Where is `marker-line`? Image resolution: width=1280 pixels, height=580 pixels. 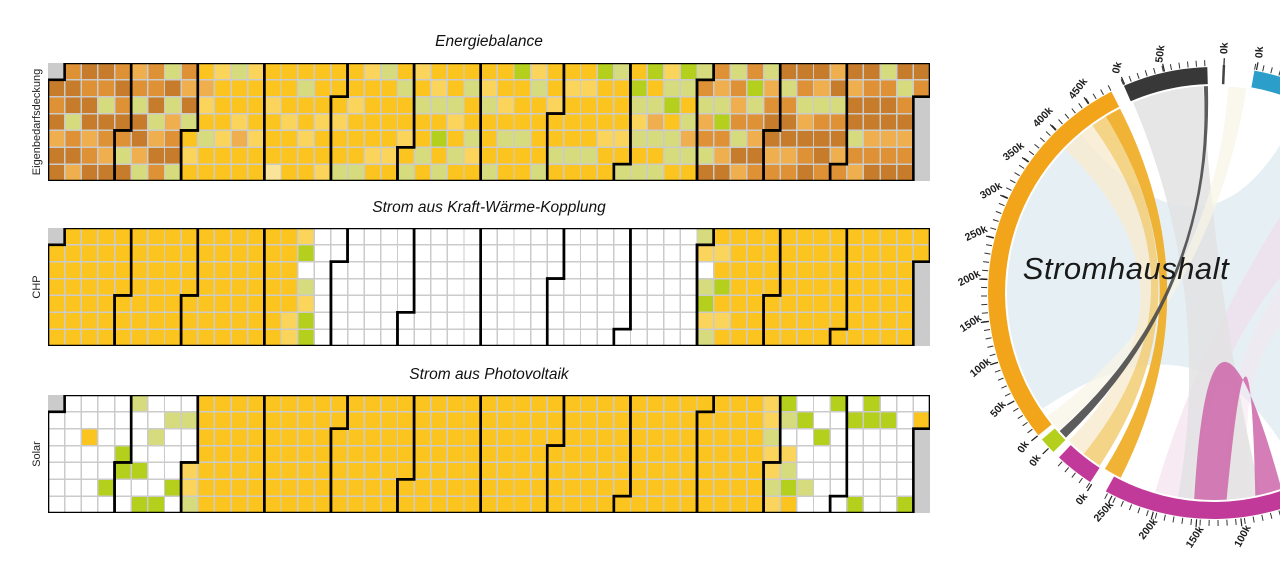 marker-line is located at coordinates (1223, 75).